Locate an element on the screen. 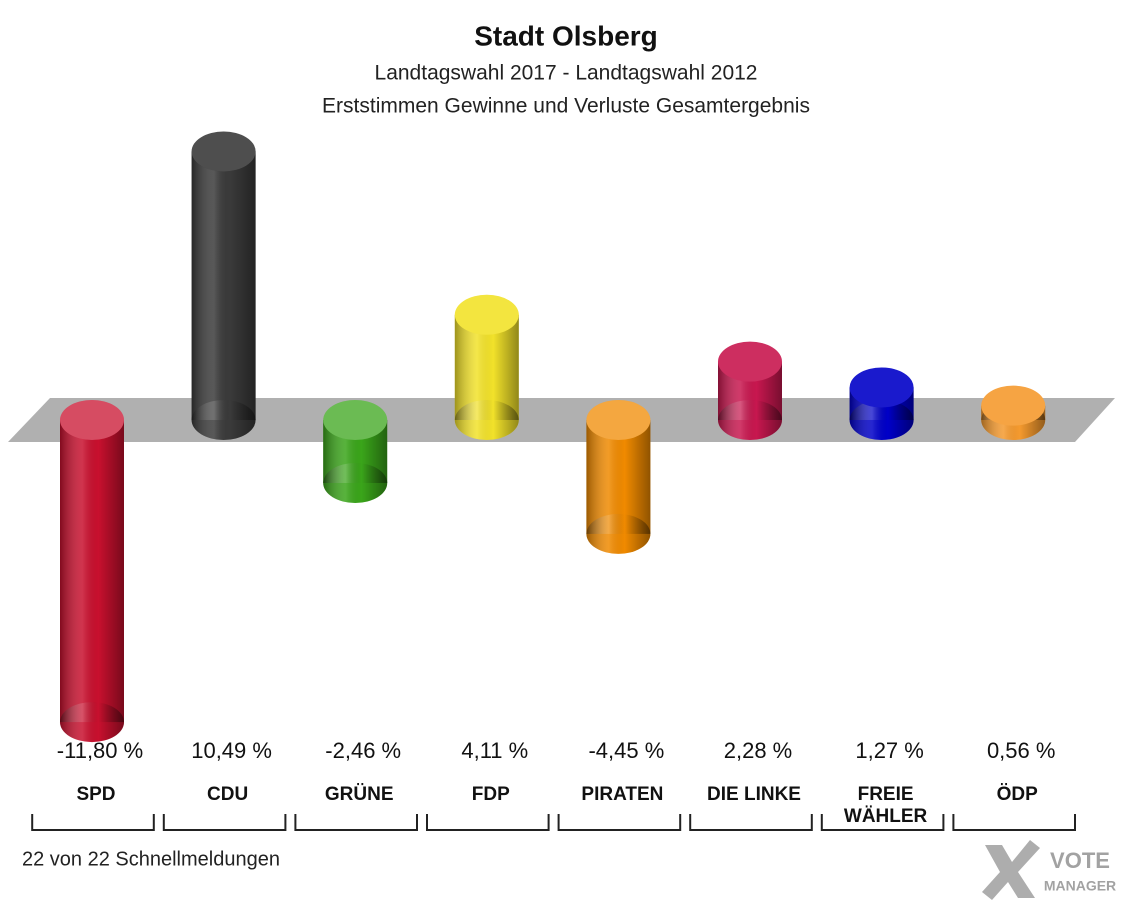 This screenshot has width=1133, height=911. x-tick-label: CDU is located at coordinates (228, 794).